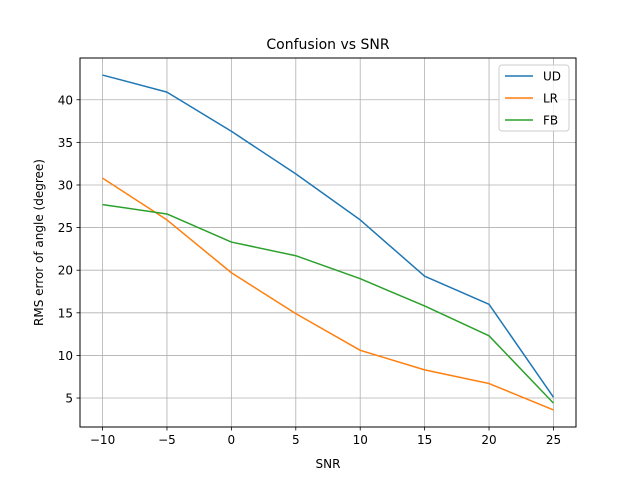 Image resolution: width=640 pixels, height=480 pixels. I want to click on chart-title: Confusion vs SNR, so click(327, 45).